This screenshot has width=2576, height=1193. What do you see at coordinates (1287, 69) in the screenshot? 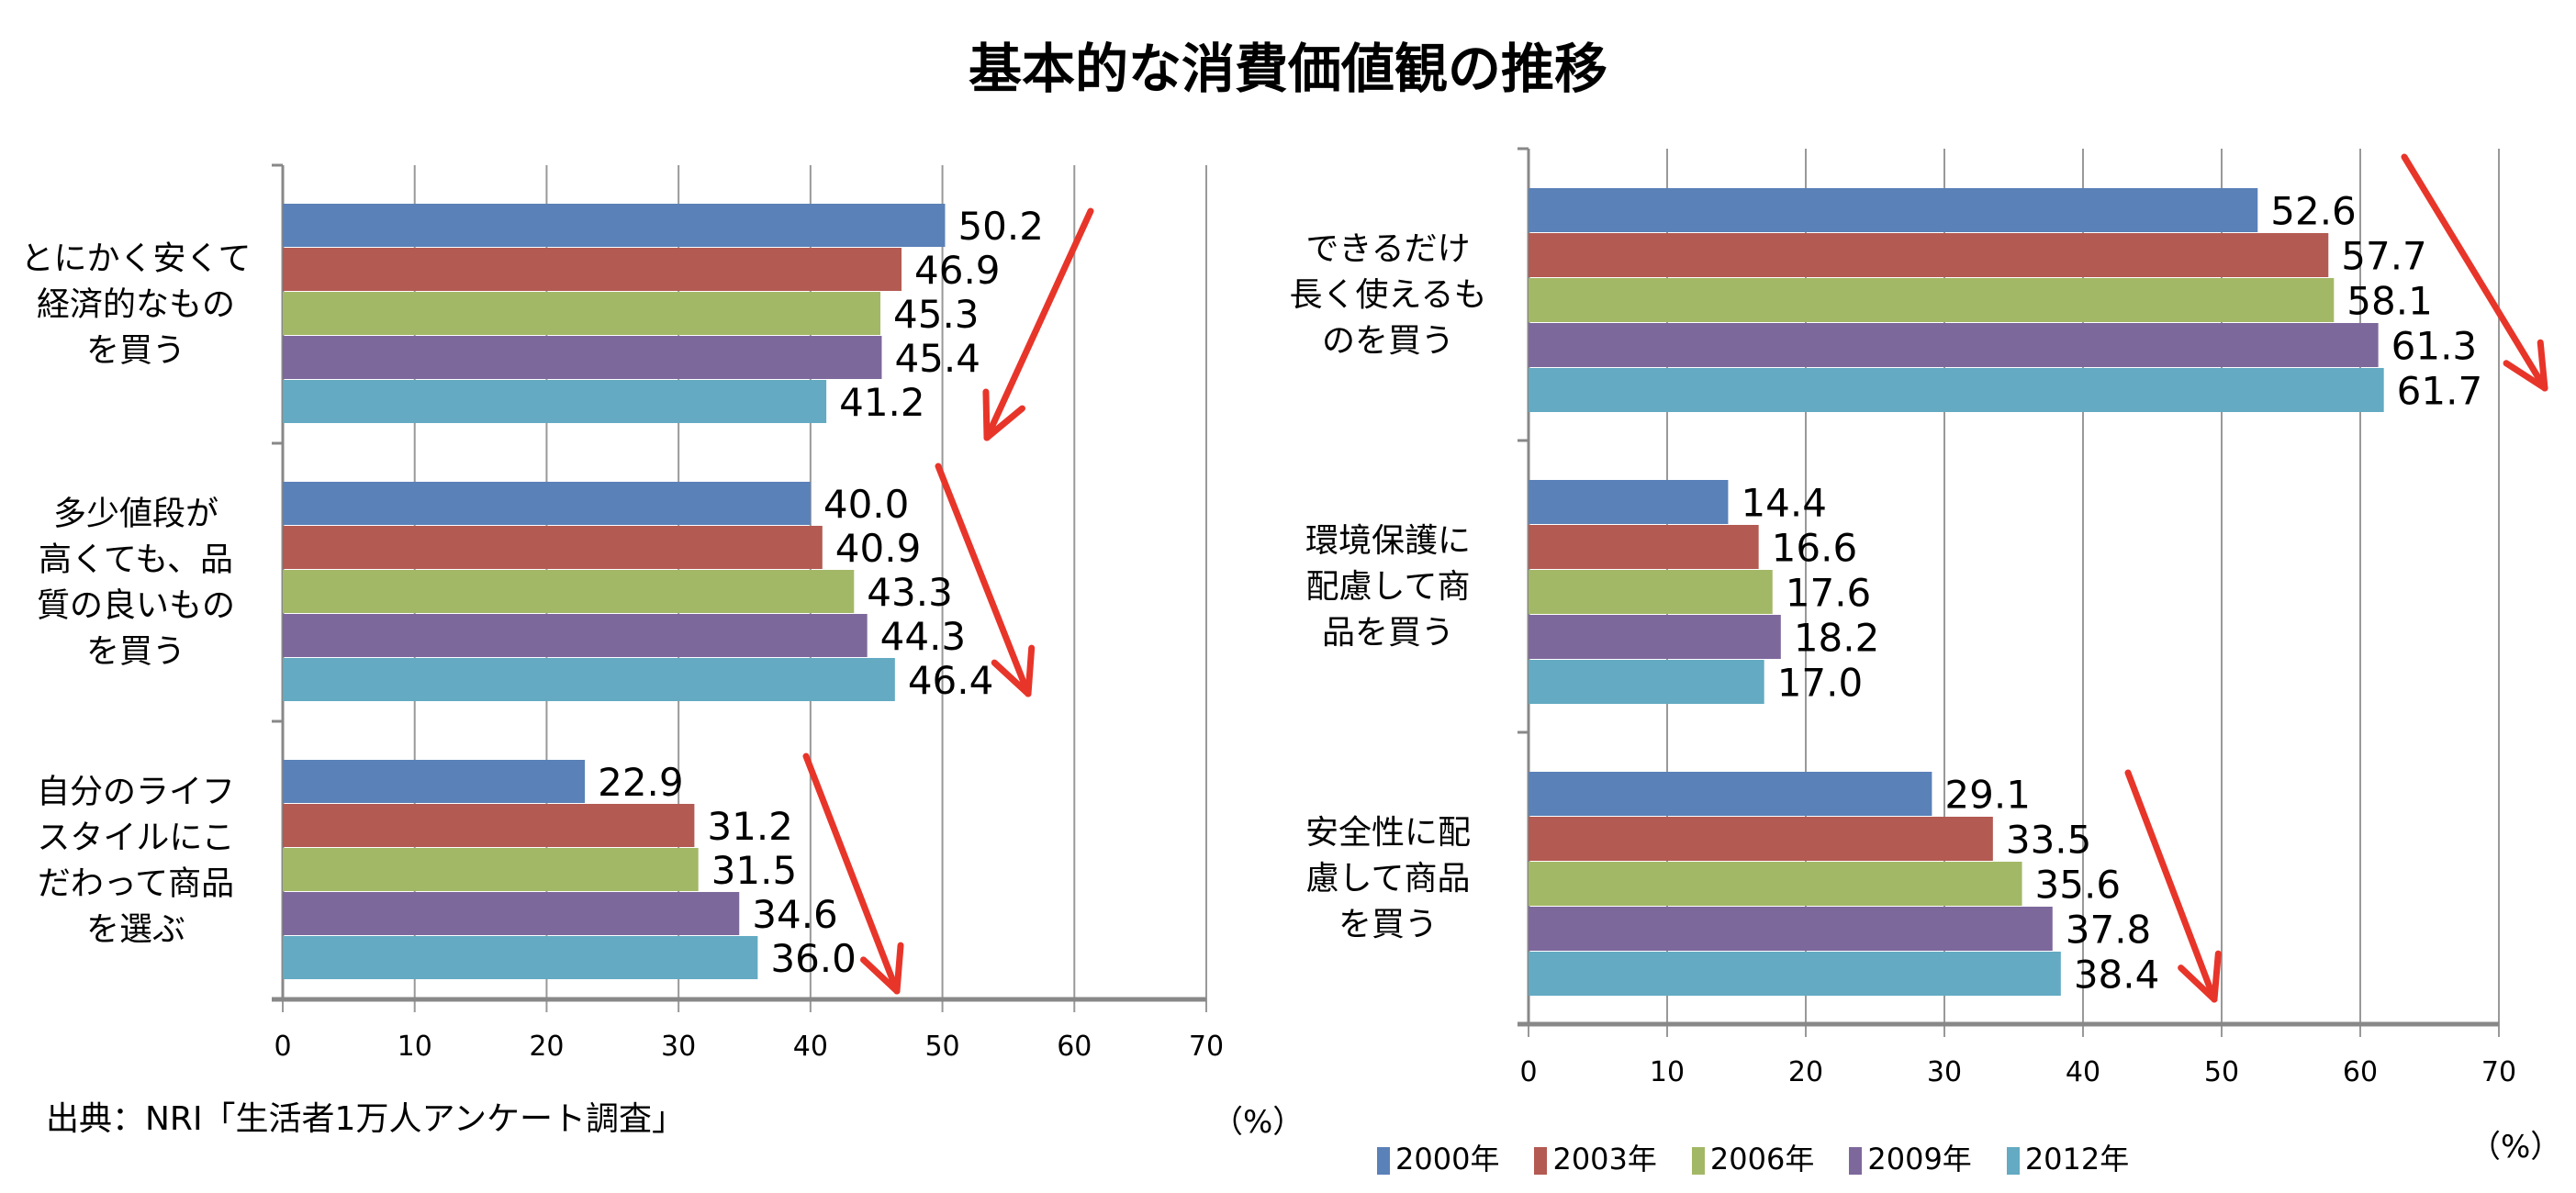
I see `chart-title: 基本的な消費価値観の推移` at bounding box center [1287, 69].